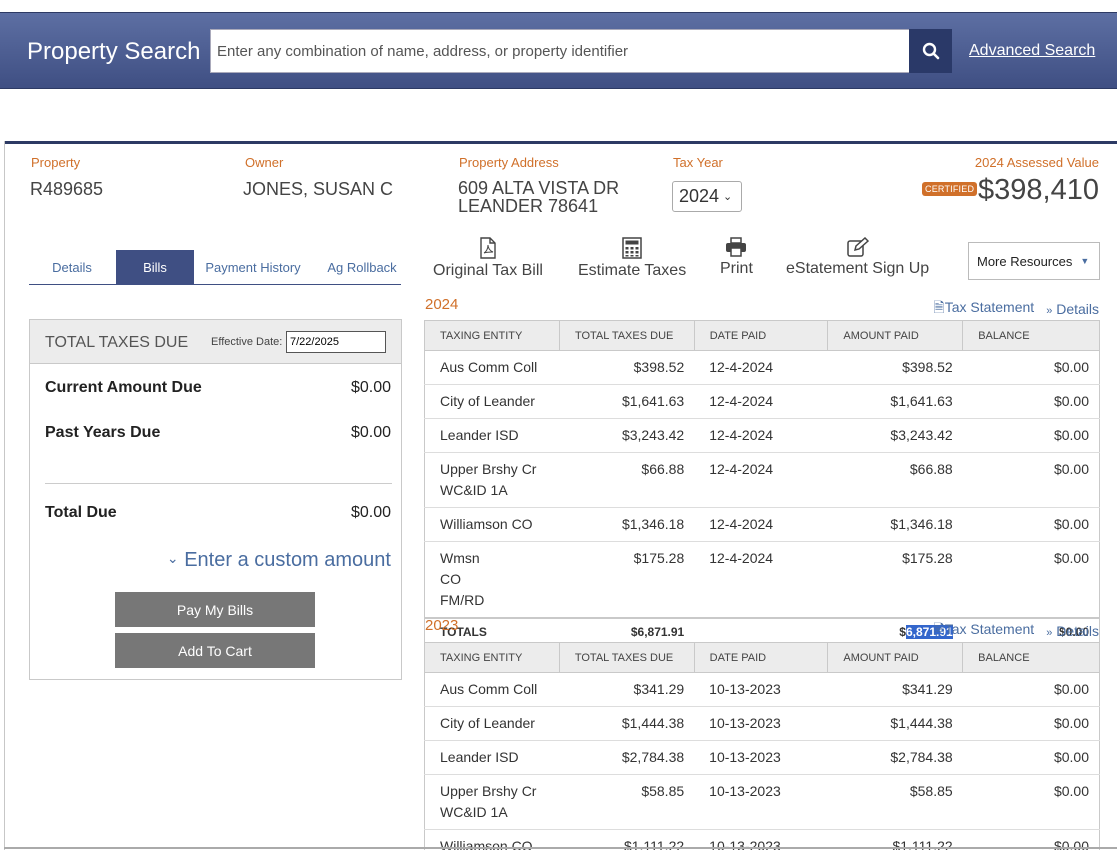  I want to click on totals-balance: $0.00, so click(1031, 632).